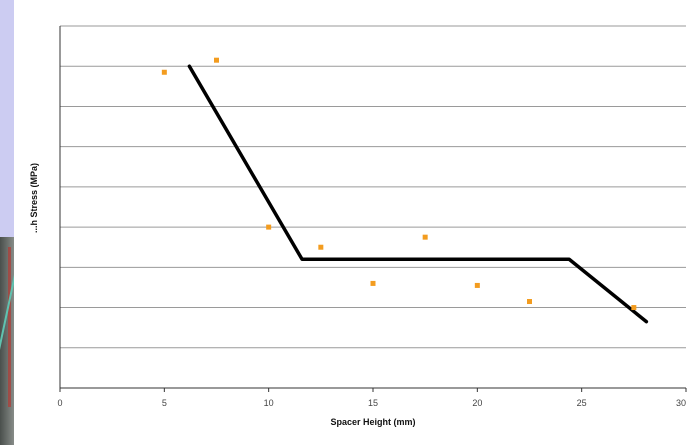  What do you see at coordinates (34, 198) in the screenshot?
I see `y-axis-title: ...h Stress (MPa)` at bounding box center [34, 198].